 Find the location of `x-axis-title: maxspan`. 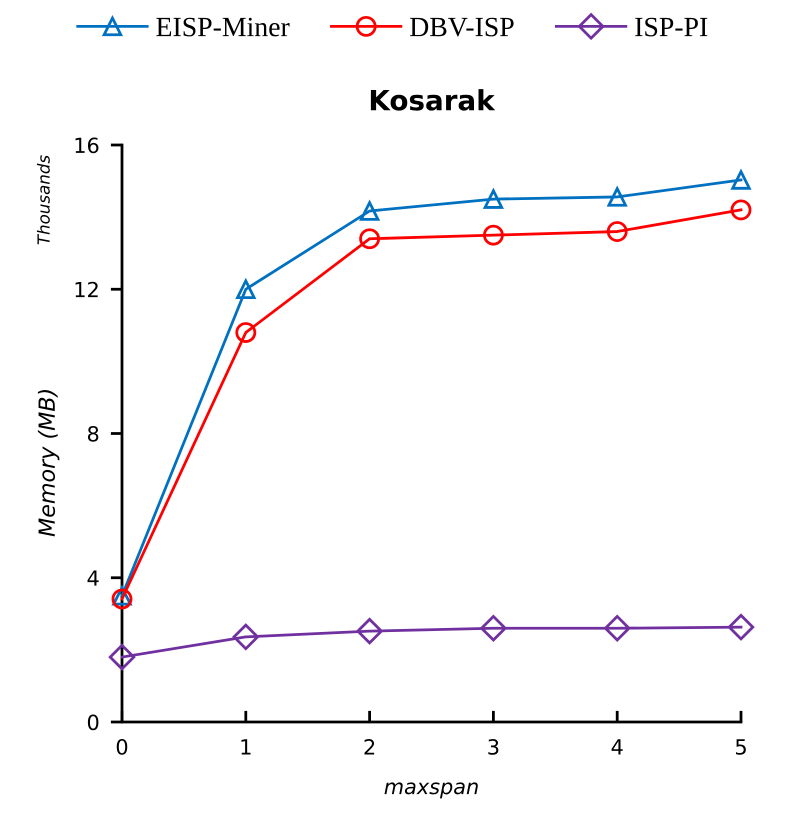

x-axis-title: maxspan is located at coordinates (431, 790).